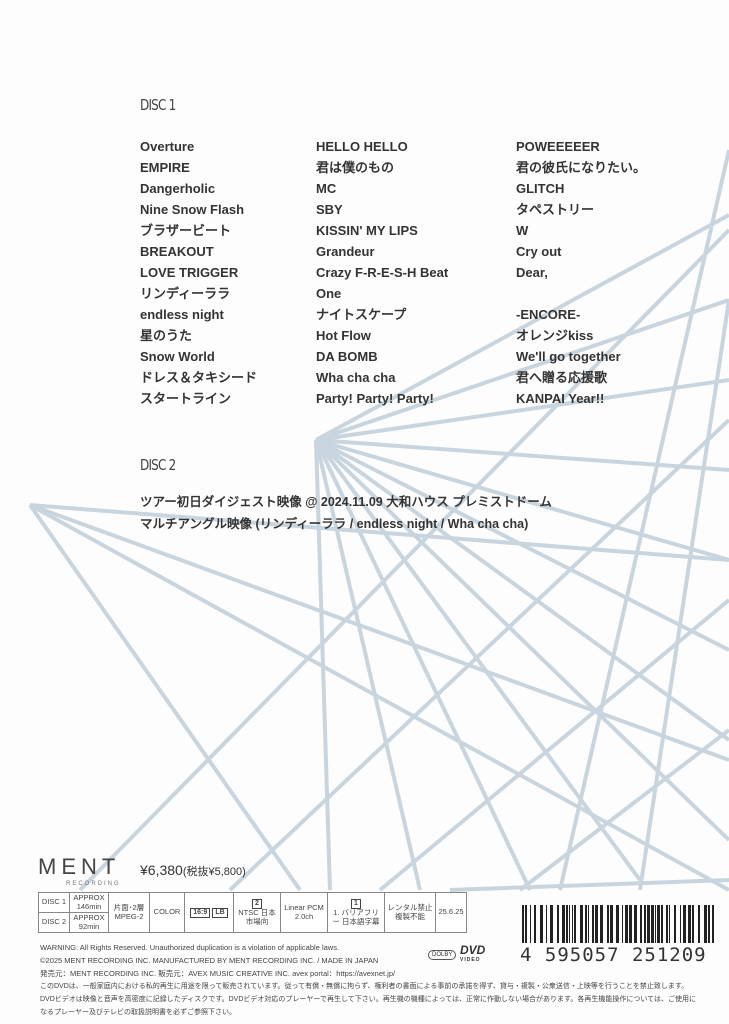  What do you see at coordinates (89, 922) in the screenshot?
I see `spec-disc2-time: APPROX 92min` at bounding box center [89, 922].